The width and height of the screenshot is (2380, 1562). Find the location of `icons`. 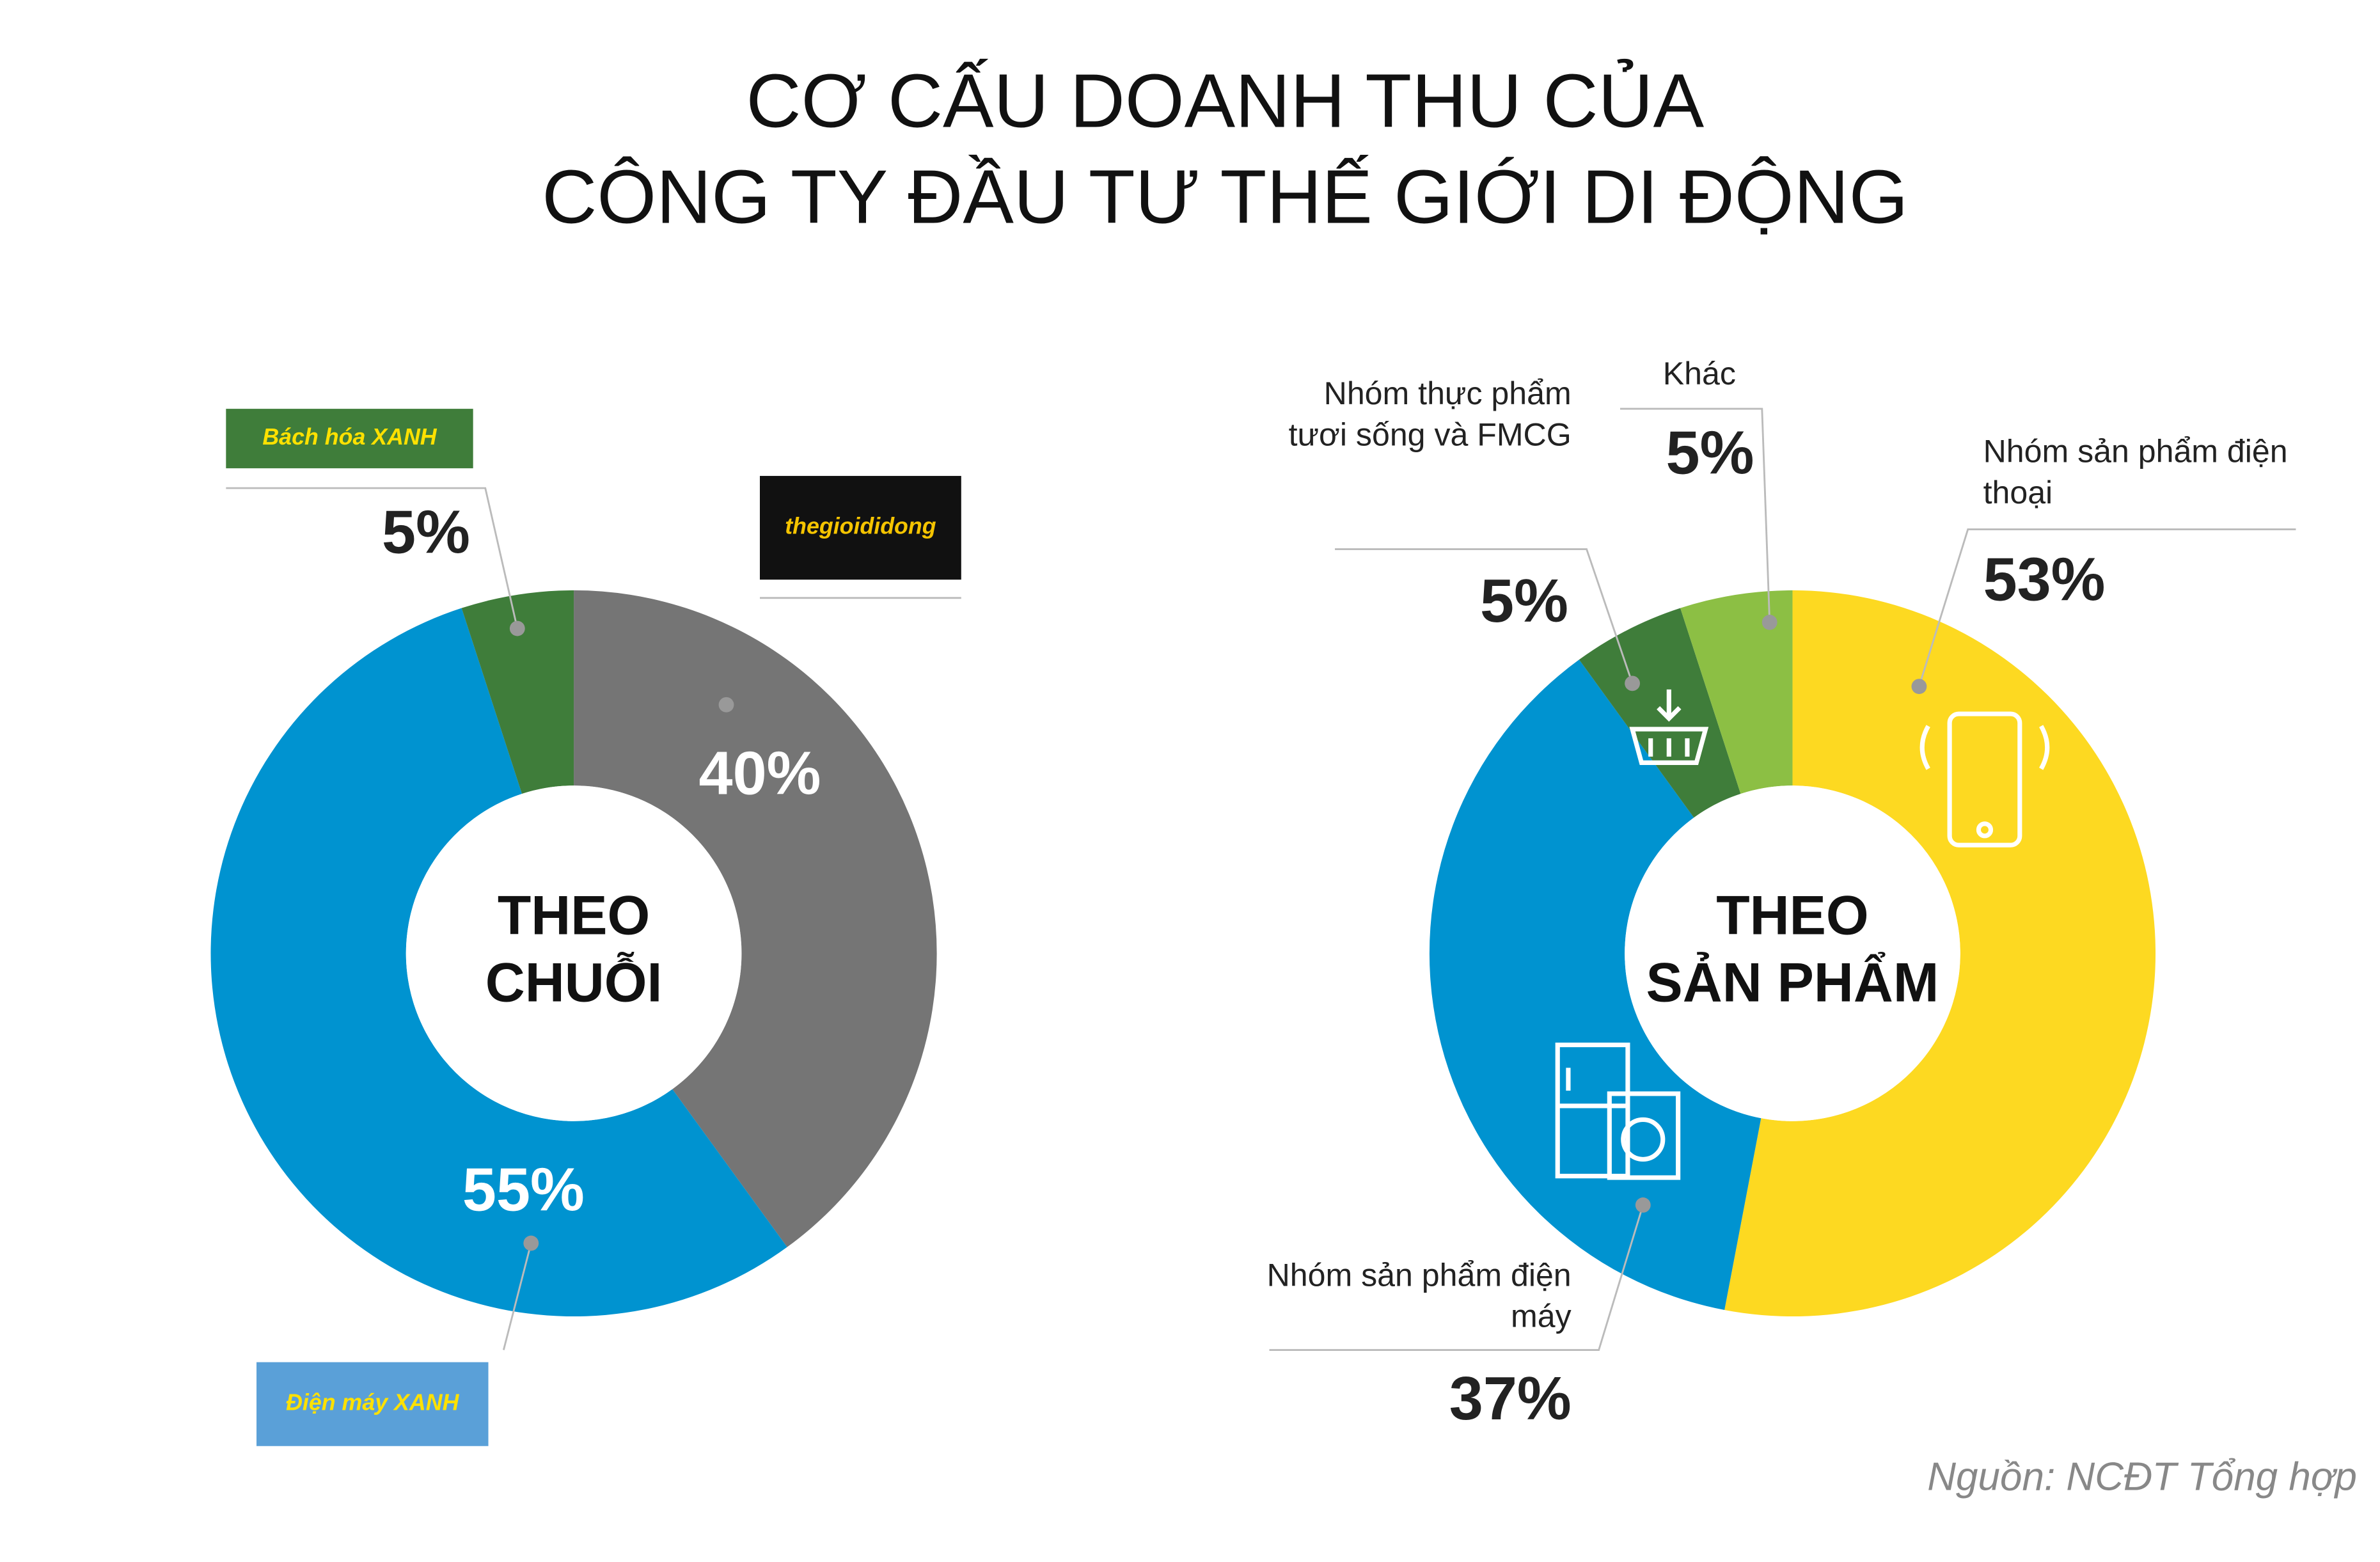

icons is located at coordinates (1802, 934).